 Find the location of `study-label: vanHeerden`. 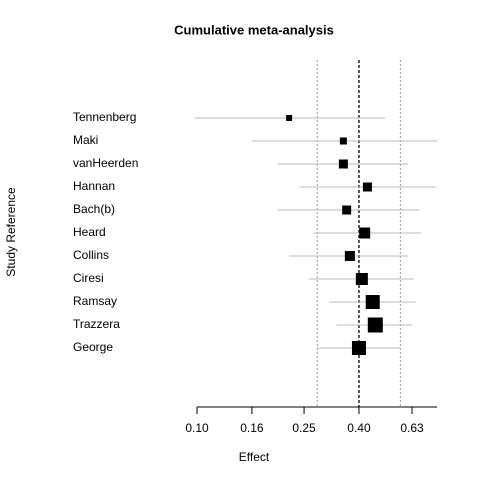

study-label: vanHeerden is located at coordinates (105, 163).